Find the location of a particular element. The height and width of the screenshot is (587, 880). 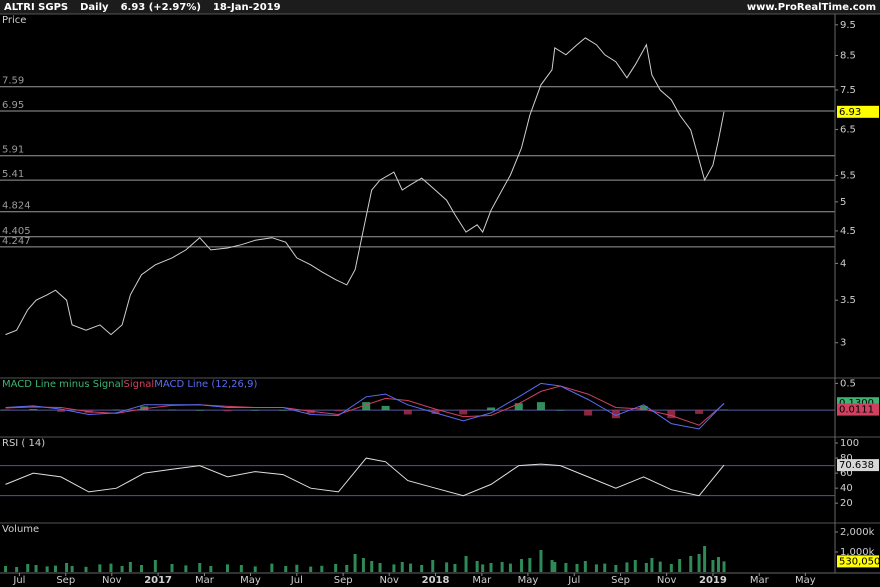

y-tick-label: 6.5 is located at coordinates (848, 129).